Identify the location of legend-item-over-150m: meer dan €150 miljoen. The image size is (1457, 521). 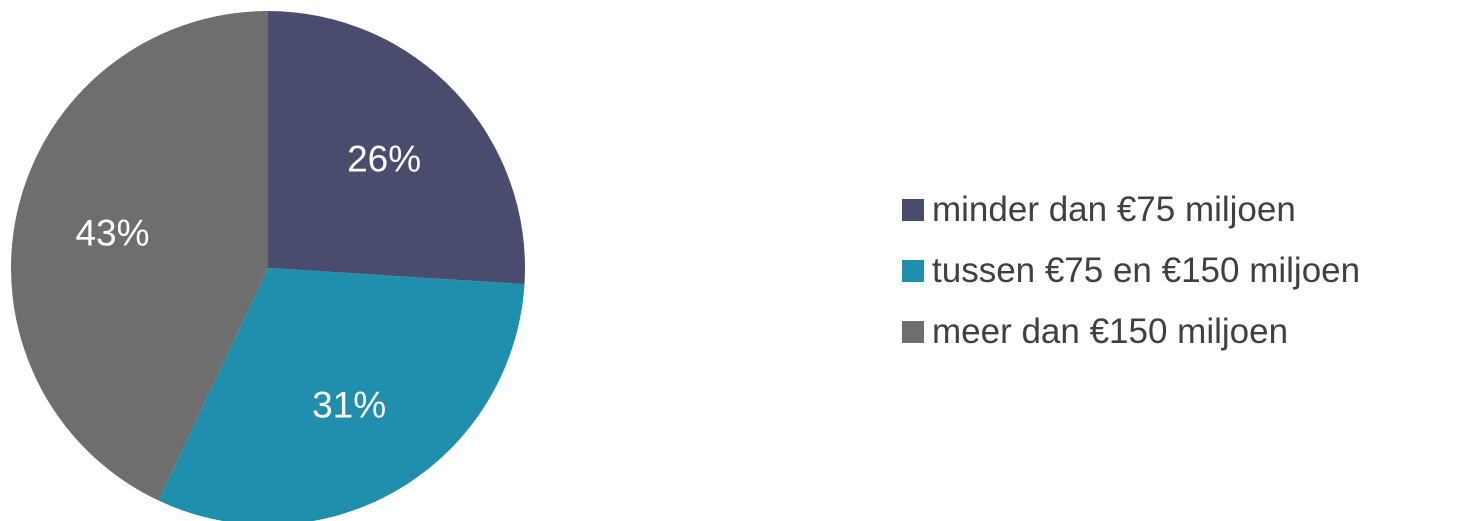
(1131, 331).